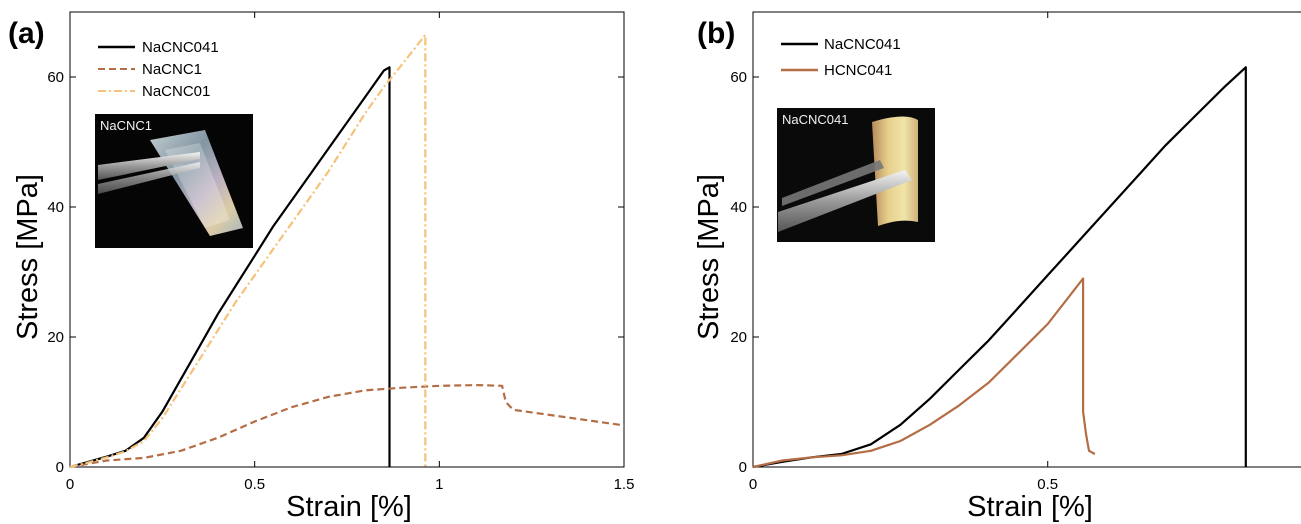 Image resolution: width=1301 pixels, height=524 pixels. Describe the element at coordinates (349, 507) in the screenshot. I see `x-axis-label-a: Strain [%]` at that location.